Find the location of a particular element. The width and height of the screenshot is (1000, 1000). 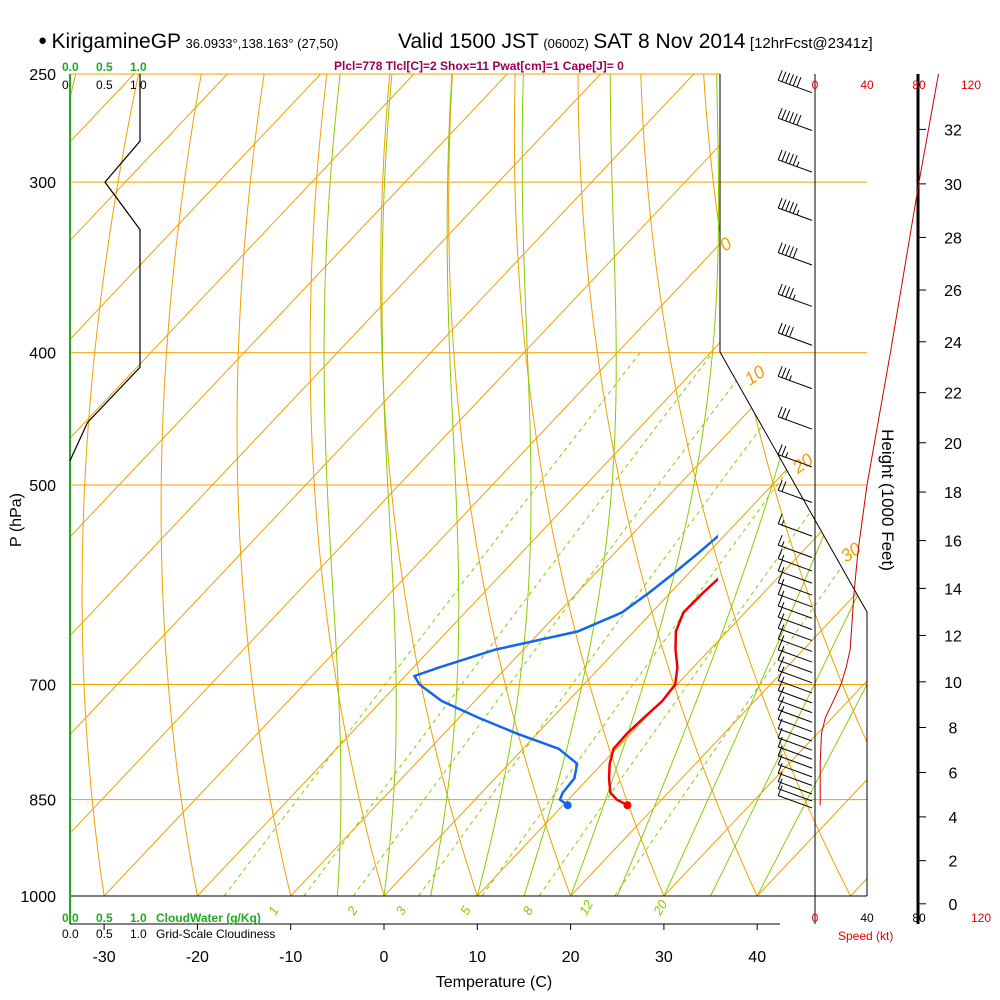

station-coords: 36.0933°,138.163° (27,50) is located at coordinates (262, 43).